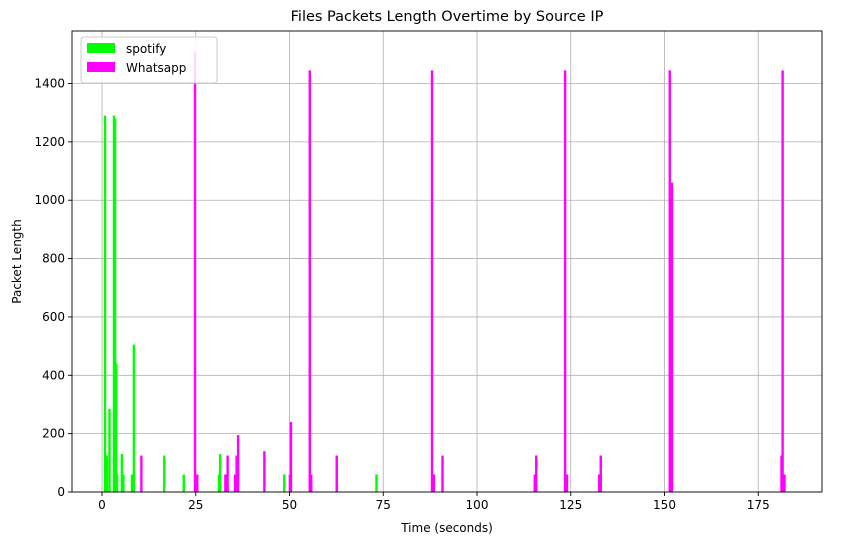  Describe the element at coordinates (289, 505) in the screenshot. I see `x-tick-label: 50` at that location.